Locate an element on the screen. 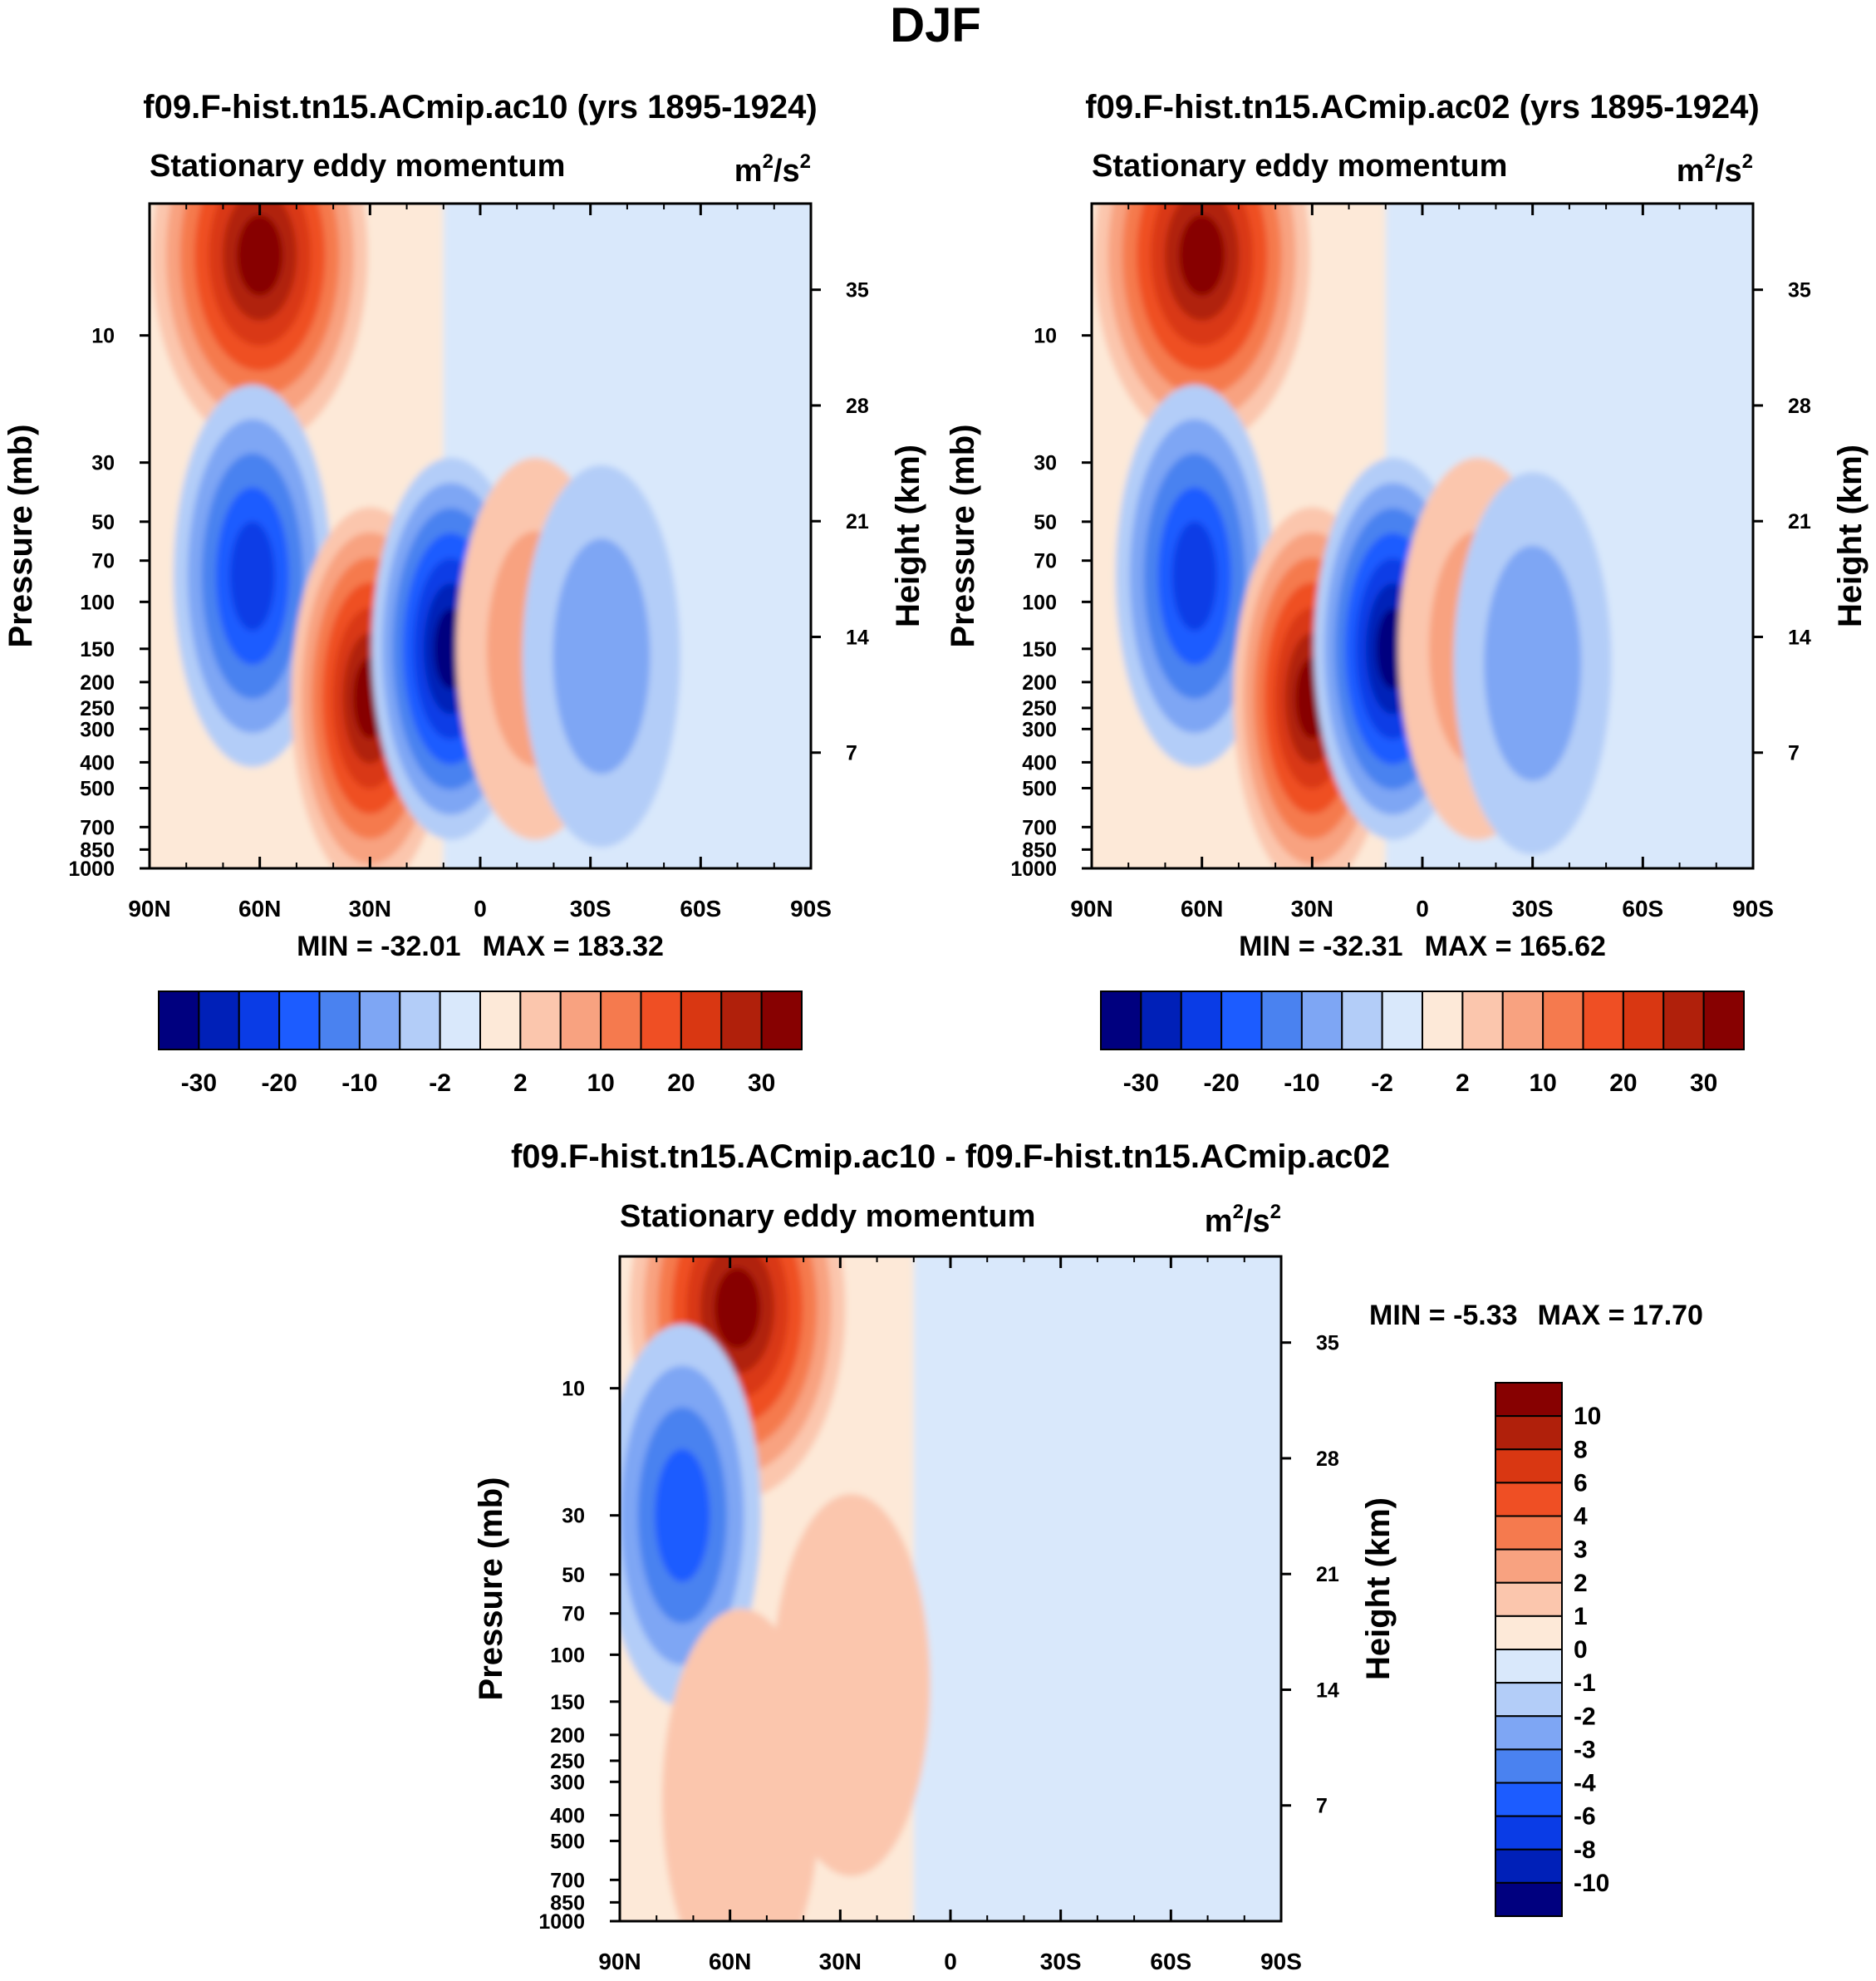  ytick-label: 50 is located at coordinates (1045, 522).